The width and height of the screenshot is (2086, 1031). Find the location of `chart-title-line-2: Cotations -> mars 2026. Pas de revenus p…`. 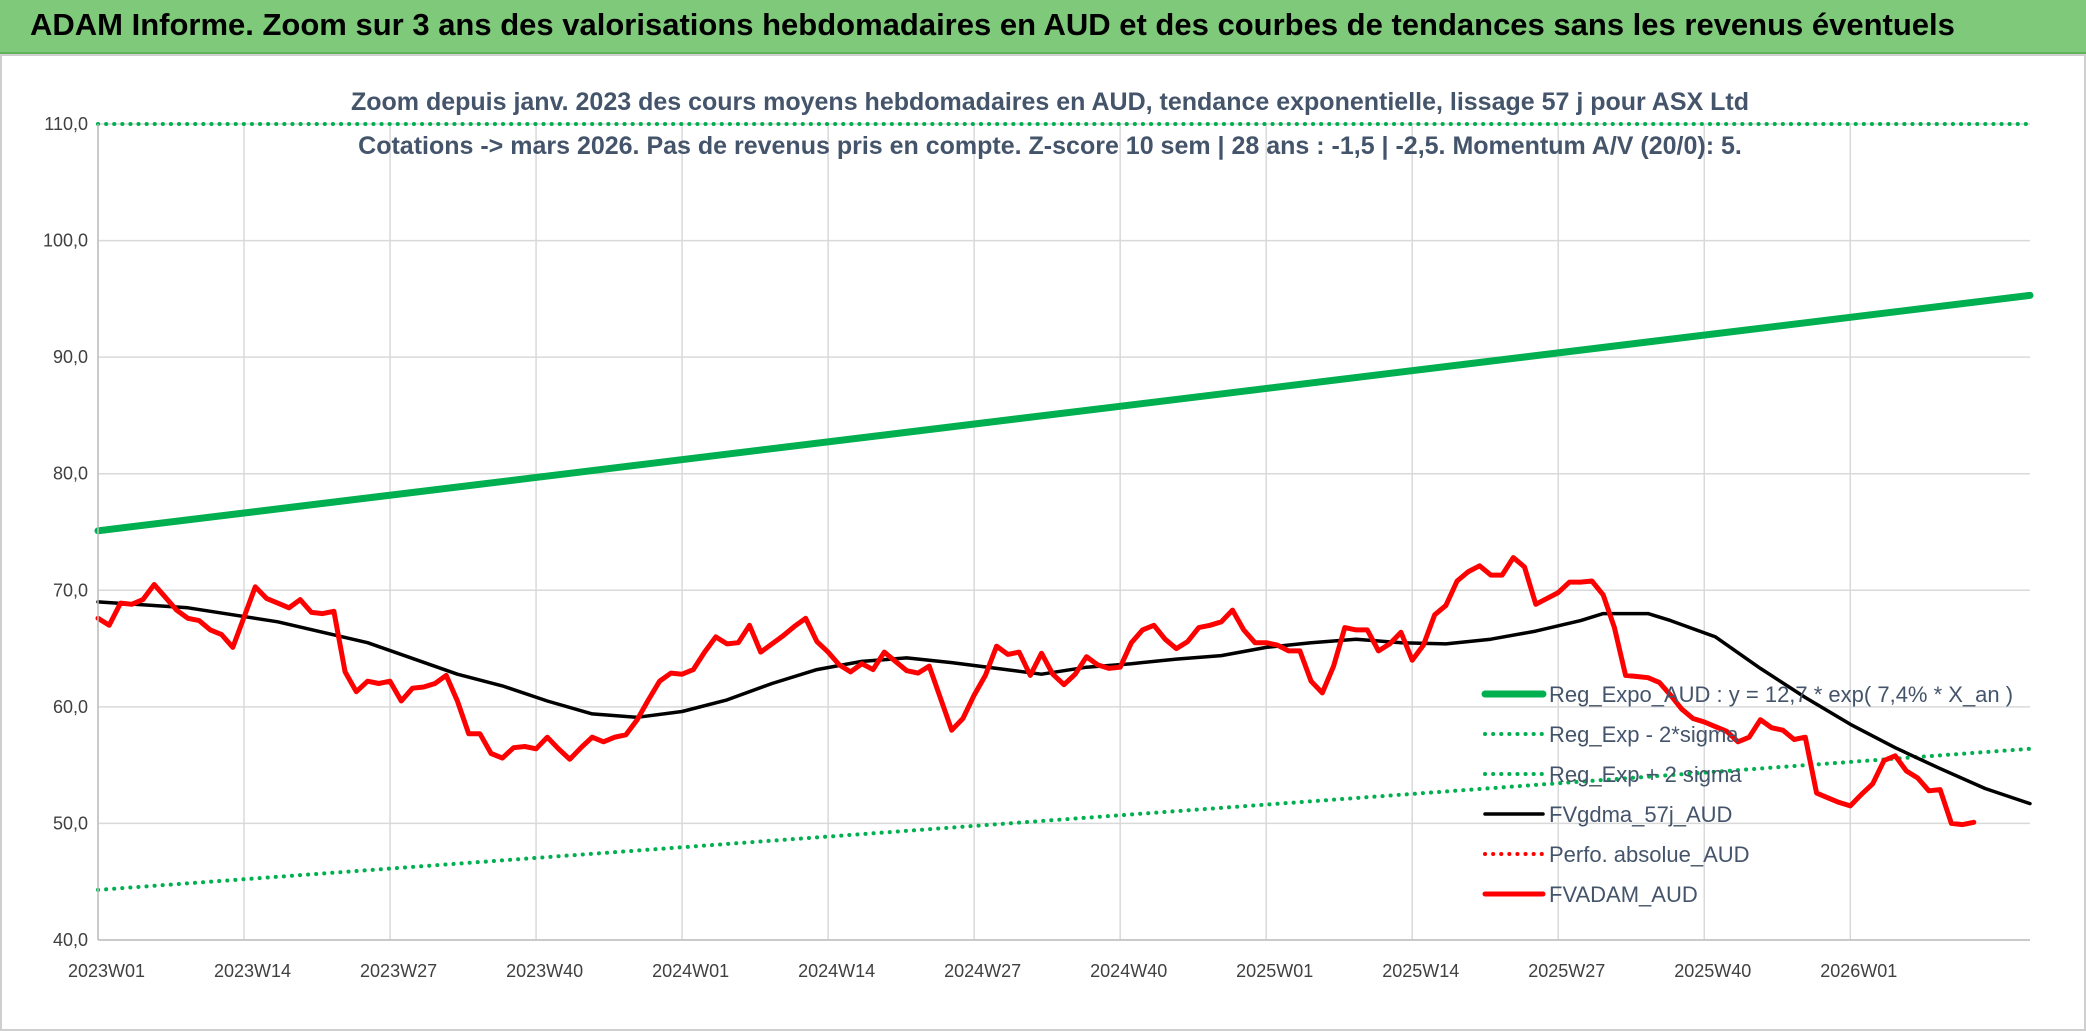

chart-title-line-2: Cotations -> mars 2026. Pas de revenus p… is located at coordinates (1050, 146).